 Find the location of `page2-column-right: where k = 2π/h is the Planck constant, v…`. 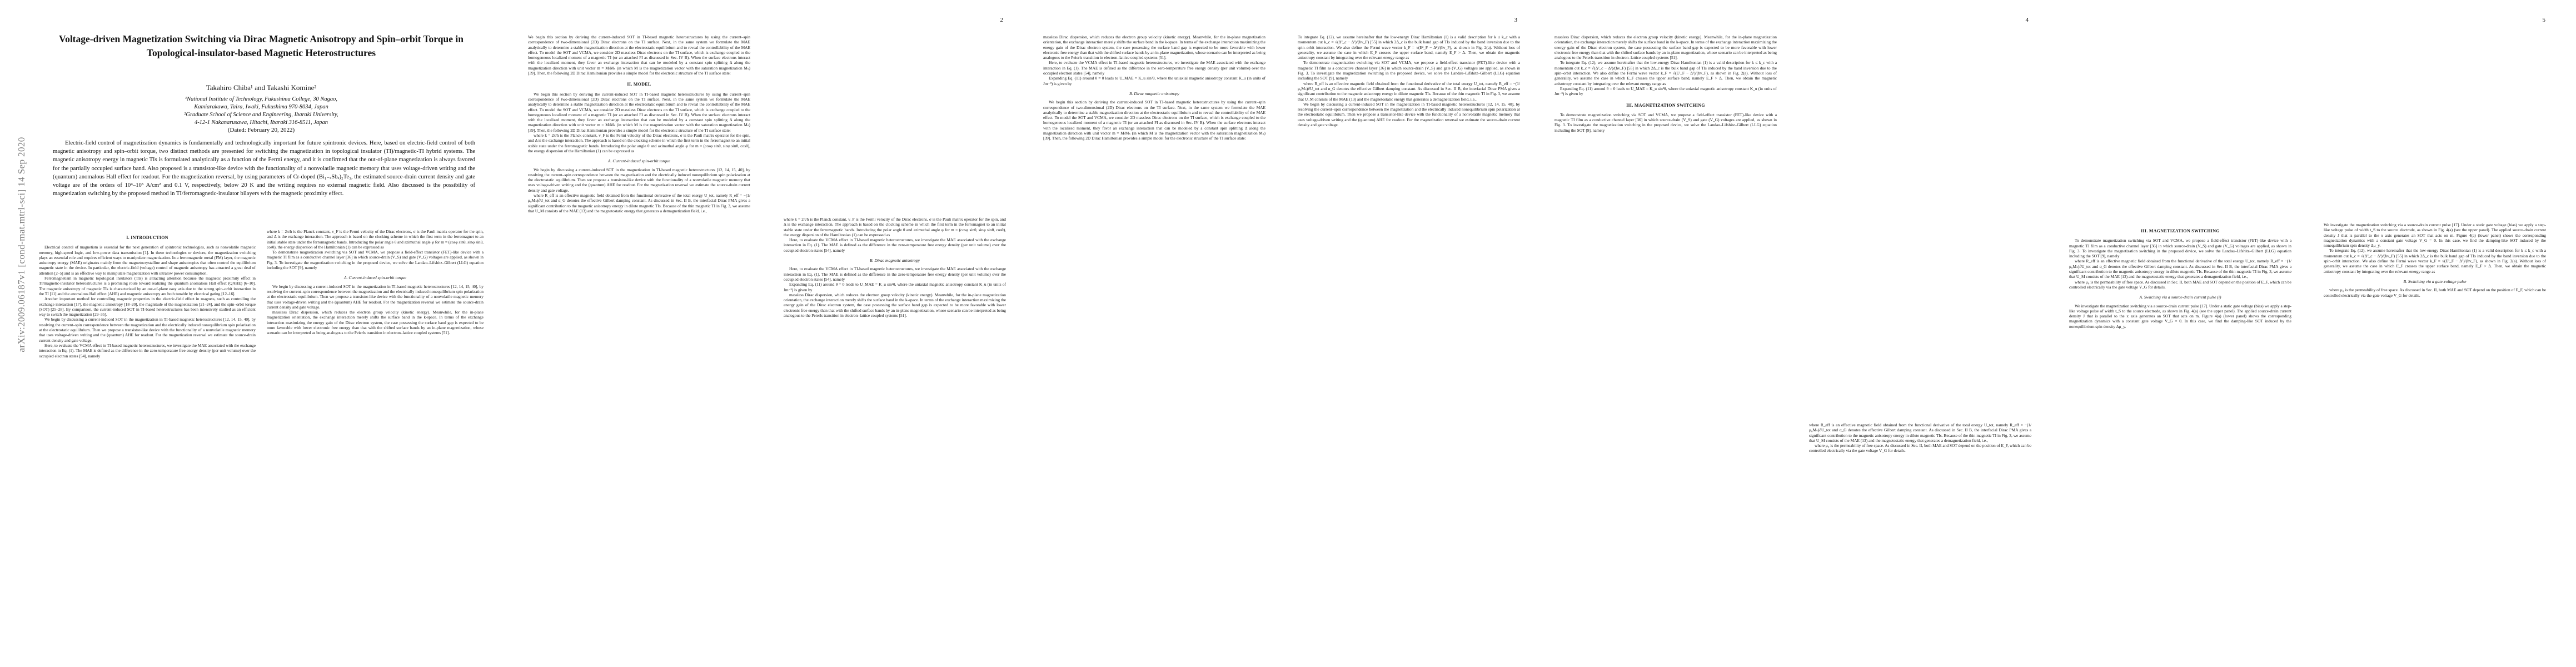

page2-column-right: where k = 2π/h is the Planck constant, v… is located at coordinates (895, 433).